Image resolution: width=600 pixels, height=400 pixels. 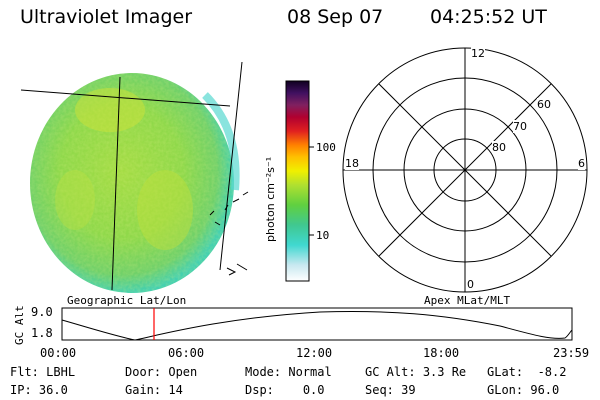 I want to click on colorbar-tick-10: 10, so click(x=323, y=235).